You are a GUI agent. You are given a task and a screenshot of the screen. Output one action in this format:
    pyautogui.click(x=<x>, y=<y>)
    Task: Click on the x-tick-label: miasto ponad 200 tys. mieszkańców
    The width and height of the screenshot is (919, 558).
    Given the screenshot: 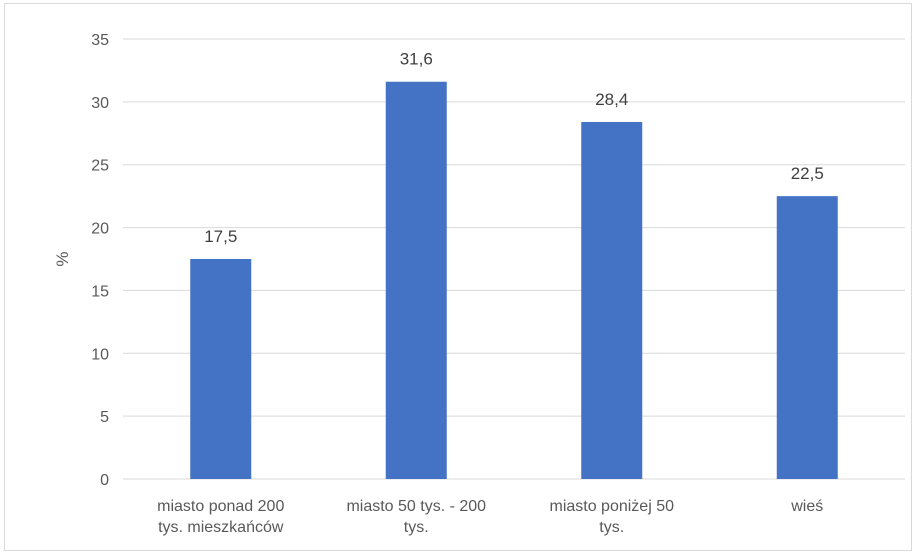 What is the action you would take?
    pyautogui.click(x=220, y=517)
    